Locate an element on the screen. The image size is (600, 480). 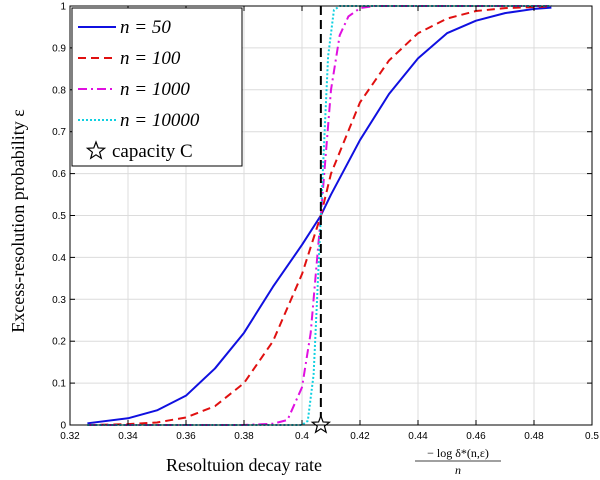
y-axis-label: Excess-resolution probability ε is located at coordinates (18, 221).